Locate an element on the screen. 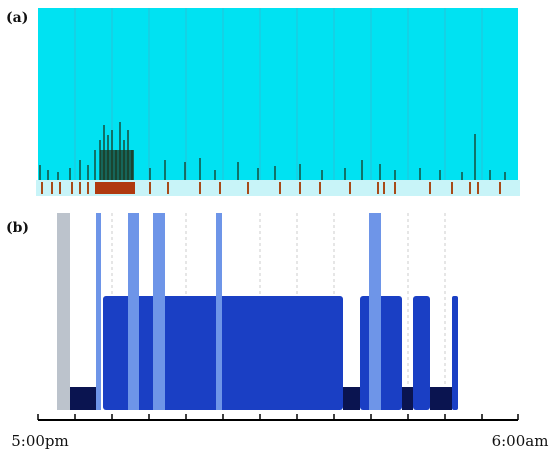 The image size is (550, 452). strip-marks is located at coordinates (271, 188).